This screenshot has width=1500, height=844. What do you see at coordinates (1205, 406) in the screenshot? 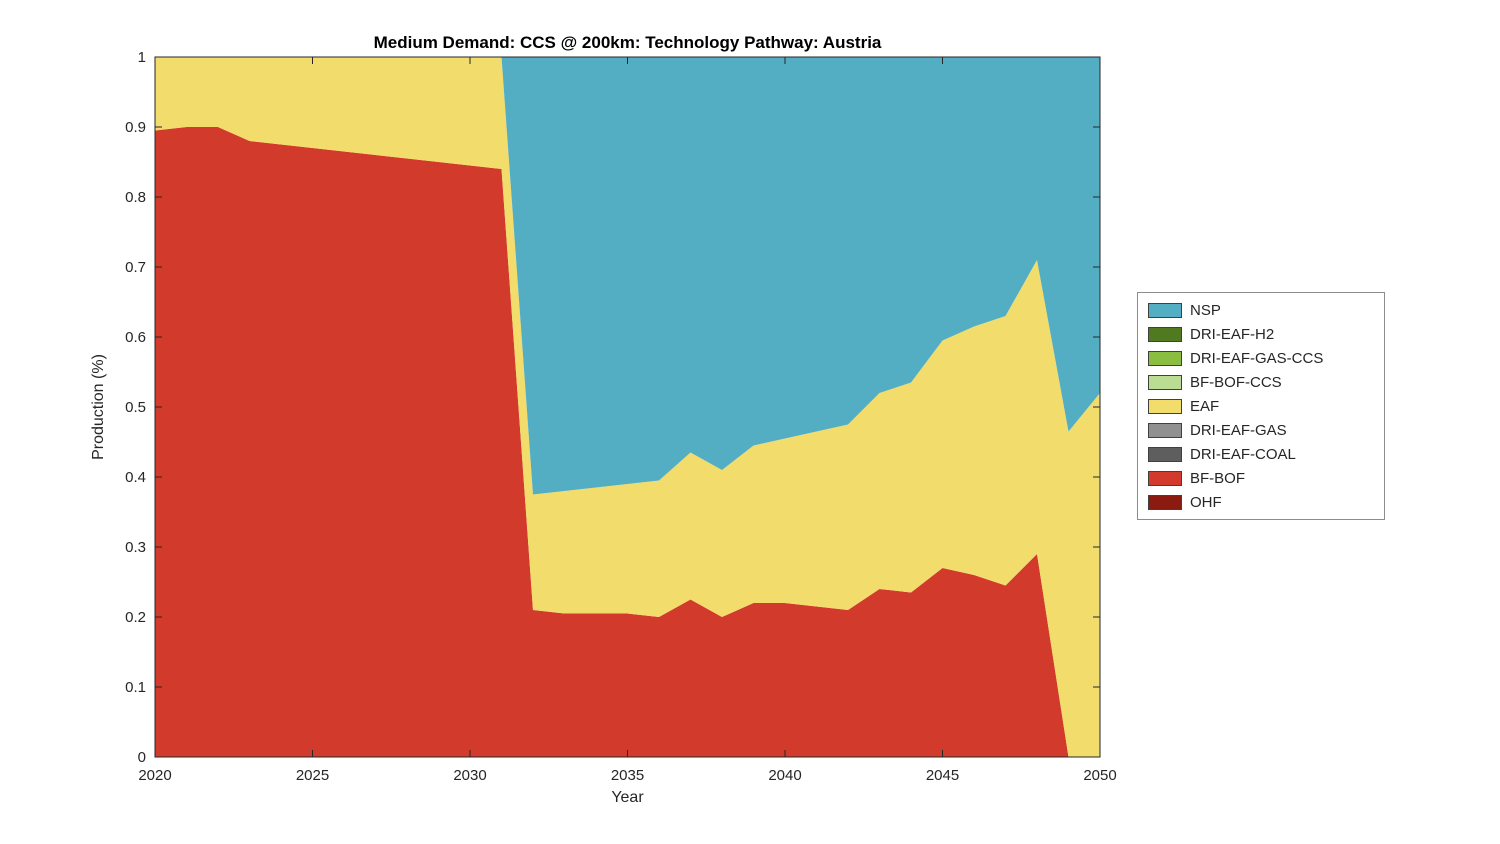
I see `legend-label: EAF` at bounding box center [1205, 406].